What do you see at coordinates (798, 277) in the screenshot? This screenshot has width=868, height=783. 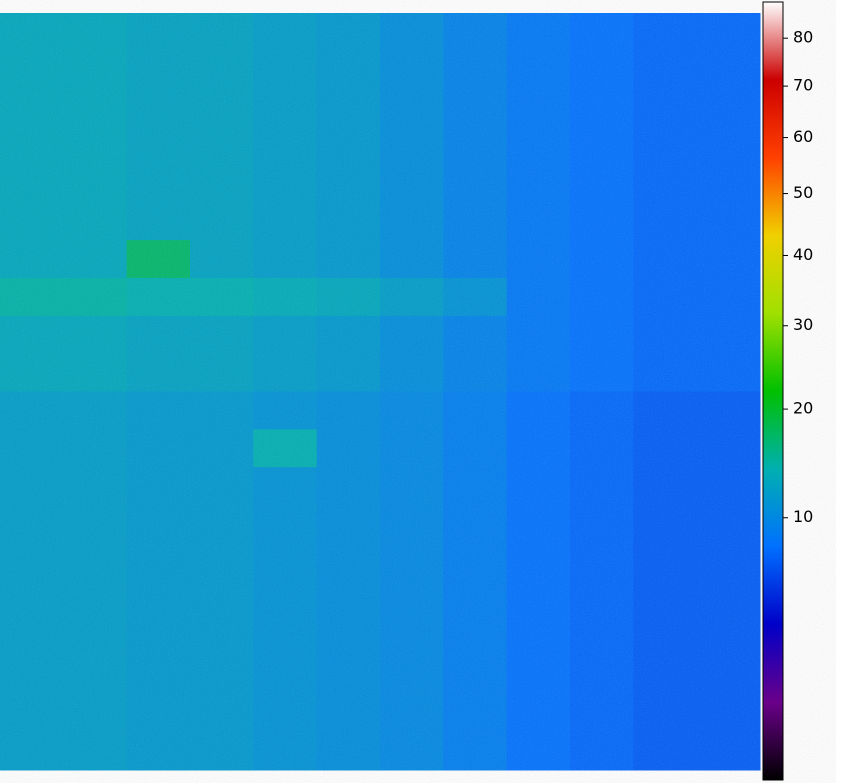 I see `colorbar-axis: 10 20 30 40 50 60 70 80` at bounding box center [798, 277].